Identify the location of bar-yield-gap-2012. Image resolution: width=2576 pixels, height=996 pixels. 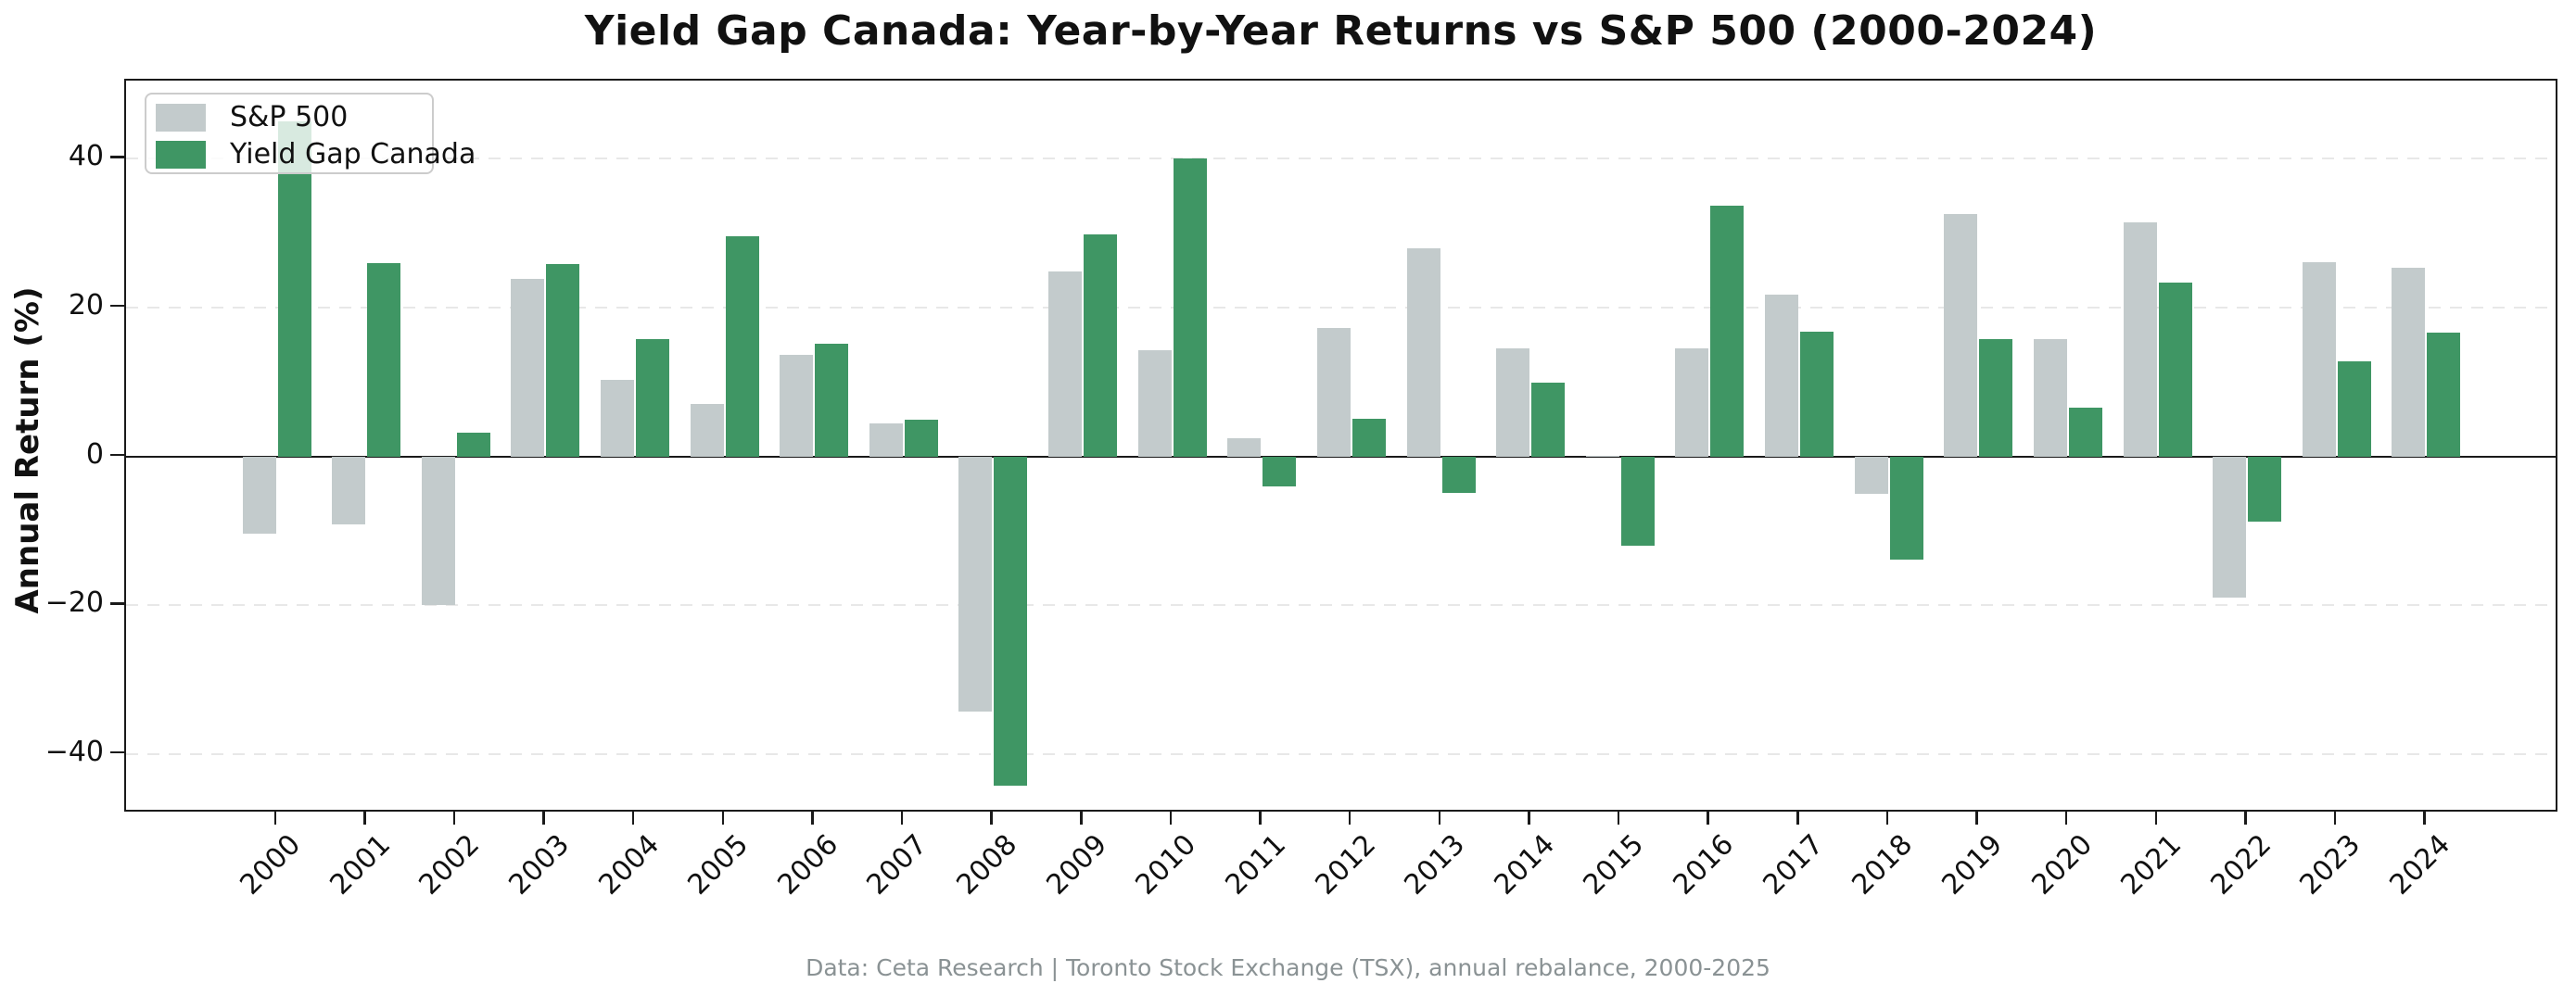
(1368, 437).